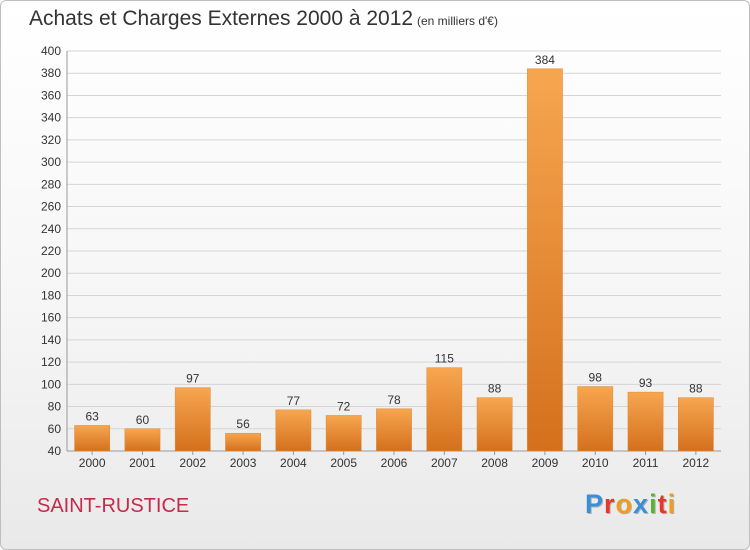  What do you see at coordinates (294, 401) in the screenshot?
I see `data-label: 77` at bounding box center [294, 401].